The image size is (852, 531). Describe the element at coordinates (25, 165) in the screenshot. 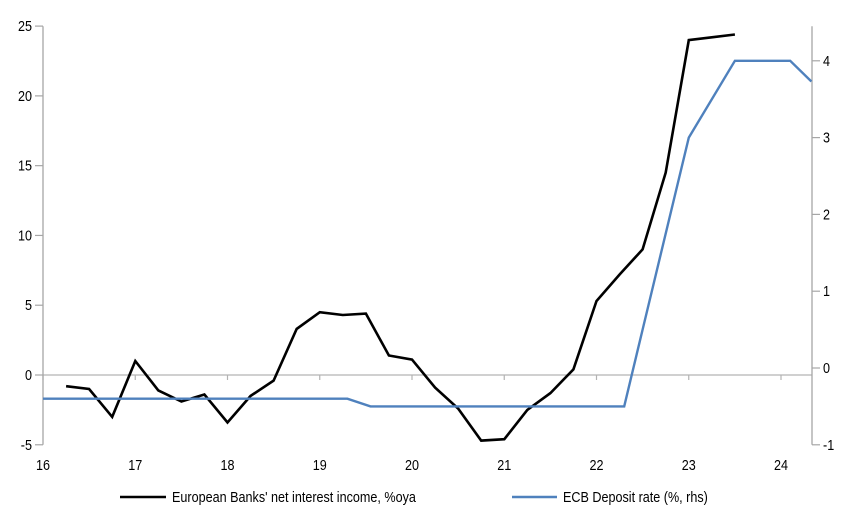

I see `left-axis-tick-label: 15` at that location.